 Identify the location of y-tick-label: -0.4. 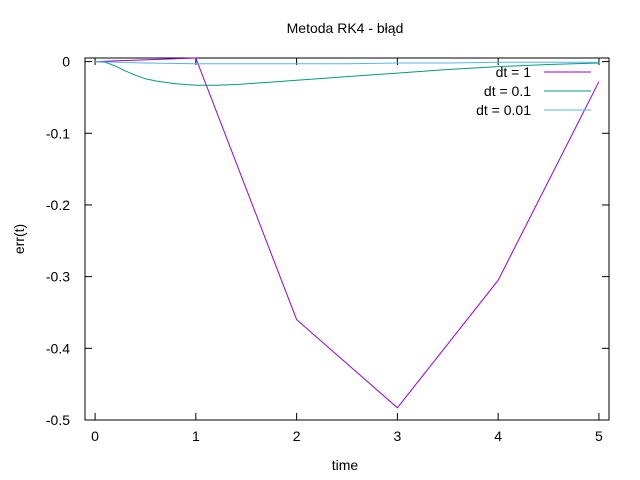
(58, 348).